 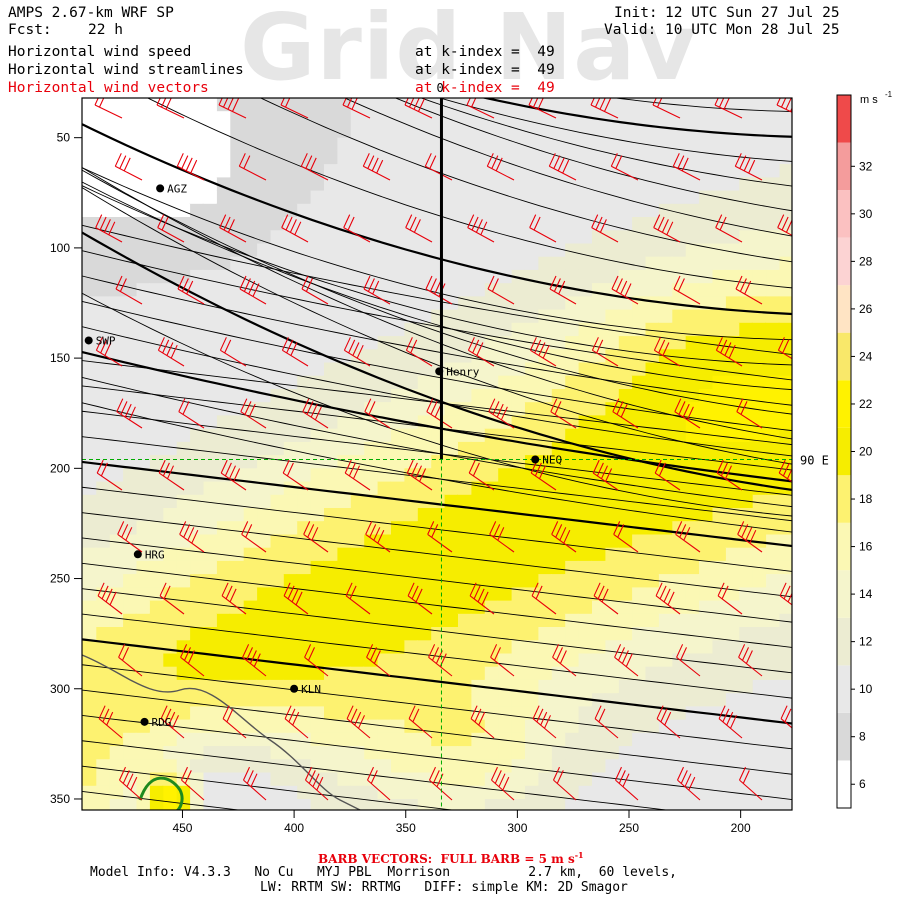 What do you see at coordinates (60, 468) in the screenshot?
I see `y-tick-label: 200` at bounding box center [60, 468].